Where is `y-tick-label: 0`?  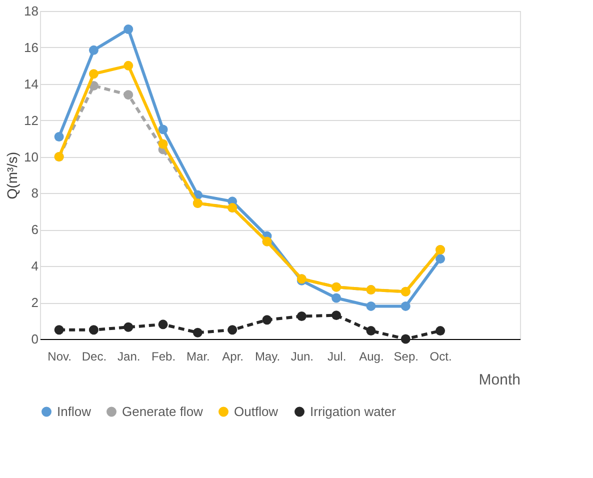
y-tick-label: 0 is located at coordinates (34, 339).